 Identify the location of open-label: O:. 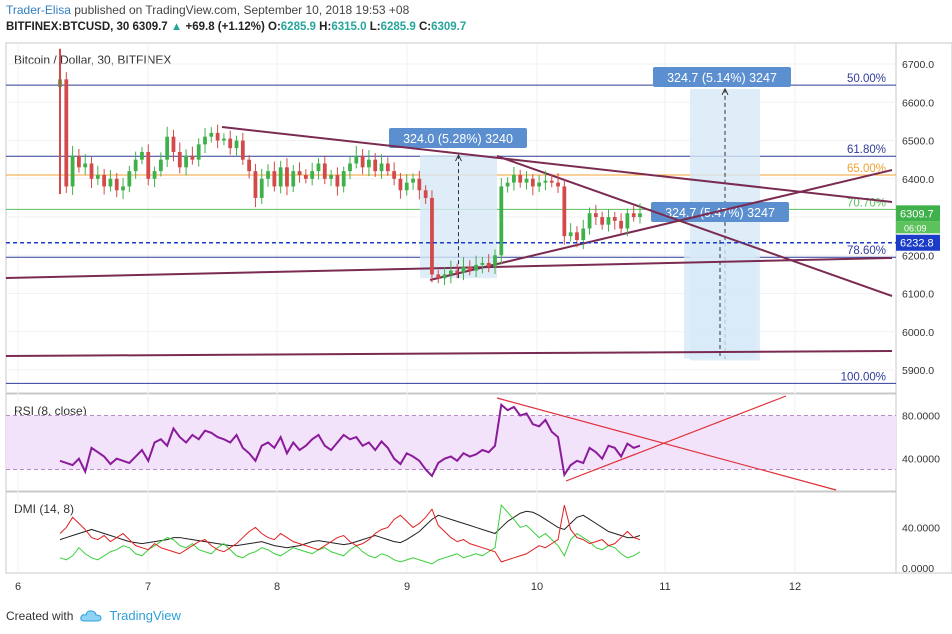
(274, 27).